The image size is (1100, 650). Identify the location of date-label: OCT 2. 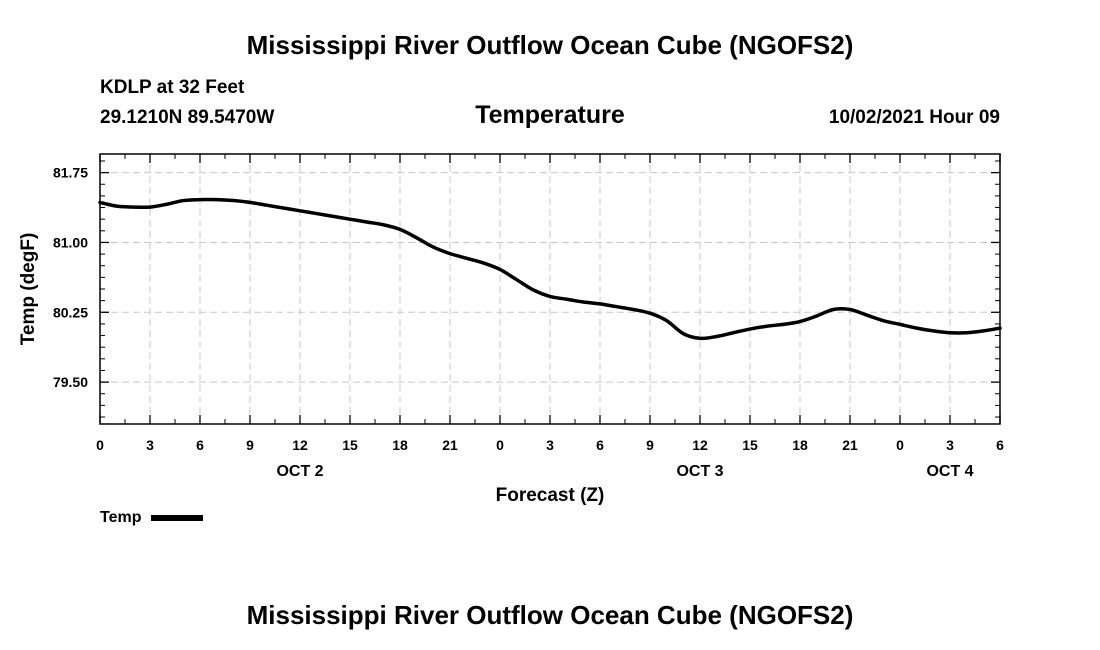
(299, 471).